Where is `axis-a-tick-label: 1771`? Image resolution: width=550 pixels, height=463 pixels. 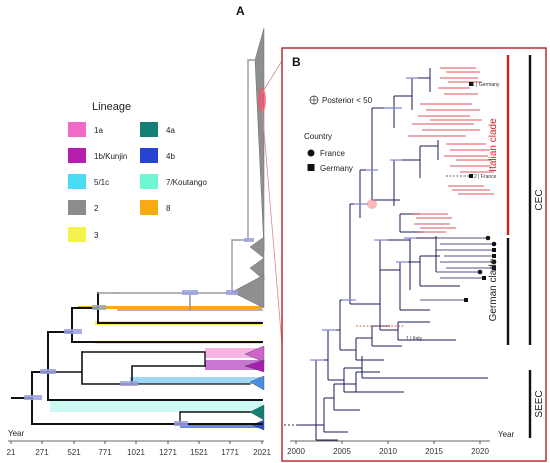 axis-a-tick-label: 1771 is located at coordinates (230, 452).